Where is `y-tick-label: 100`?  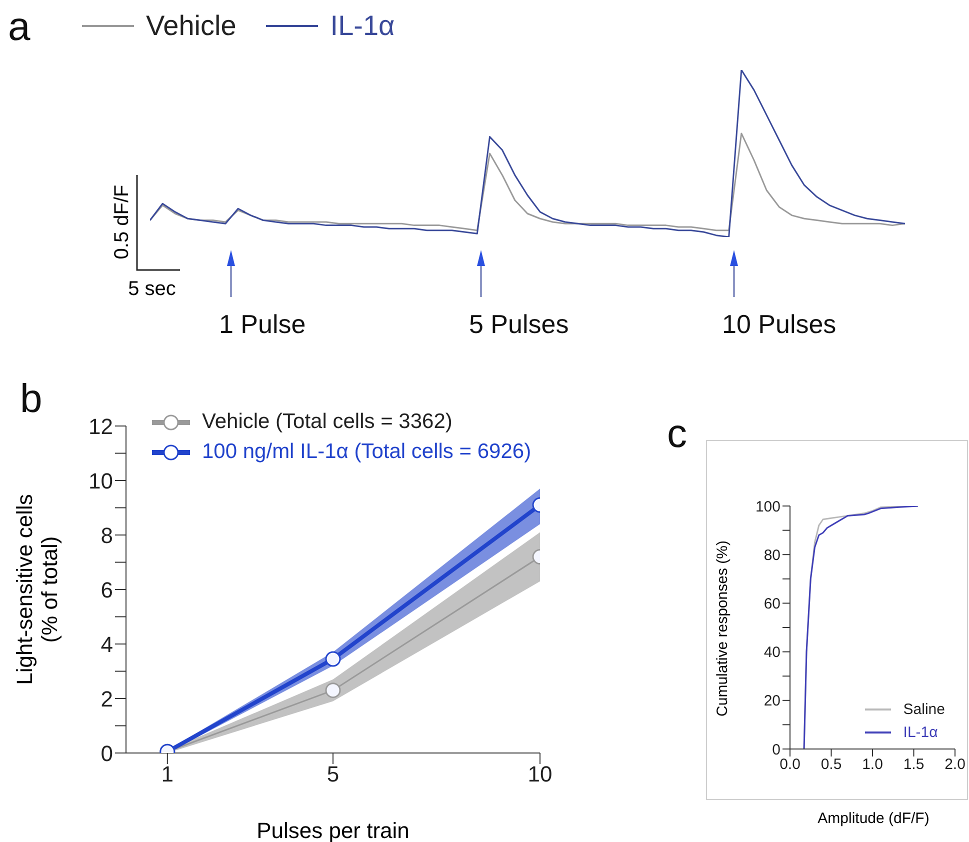 y-tick-label: 100 is located at coordinates (767, 507).